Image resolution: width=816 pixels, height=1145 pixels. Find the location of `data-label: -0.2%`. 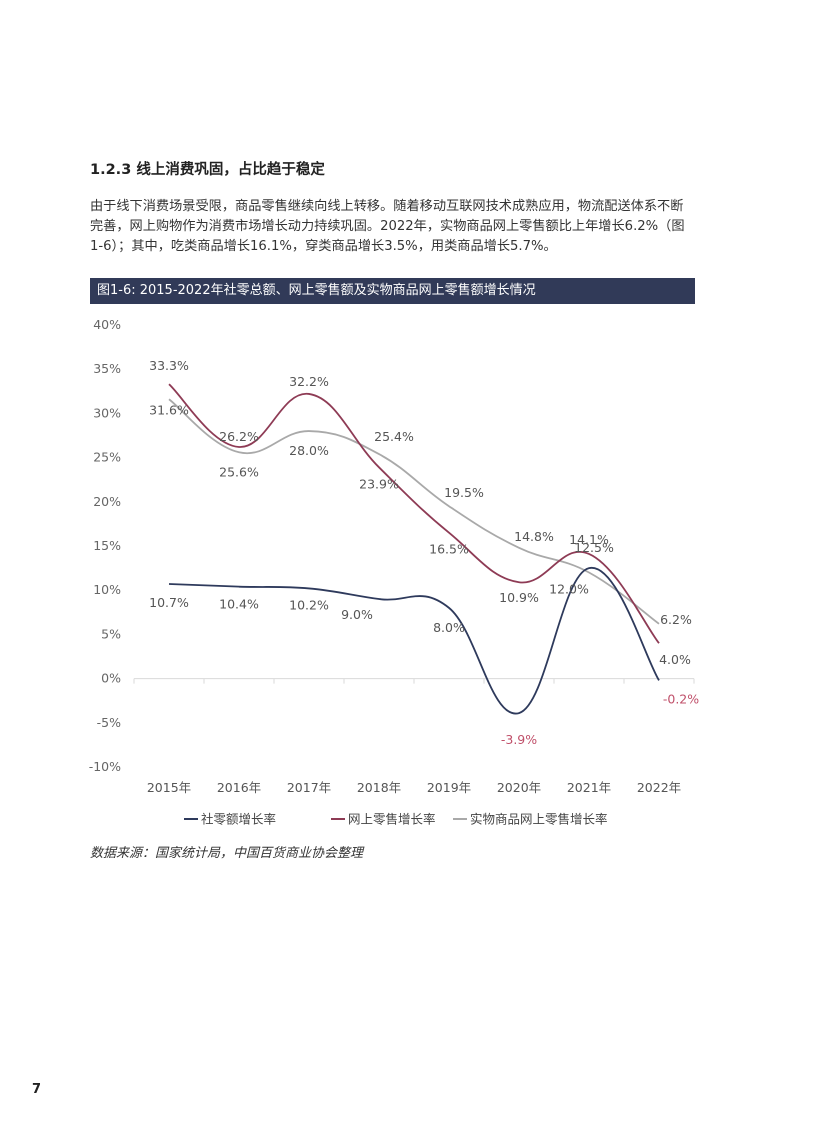

data-label: -0.2% is located at coordinates (681, 698).